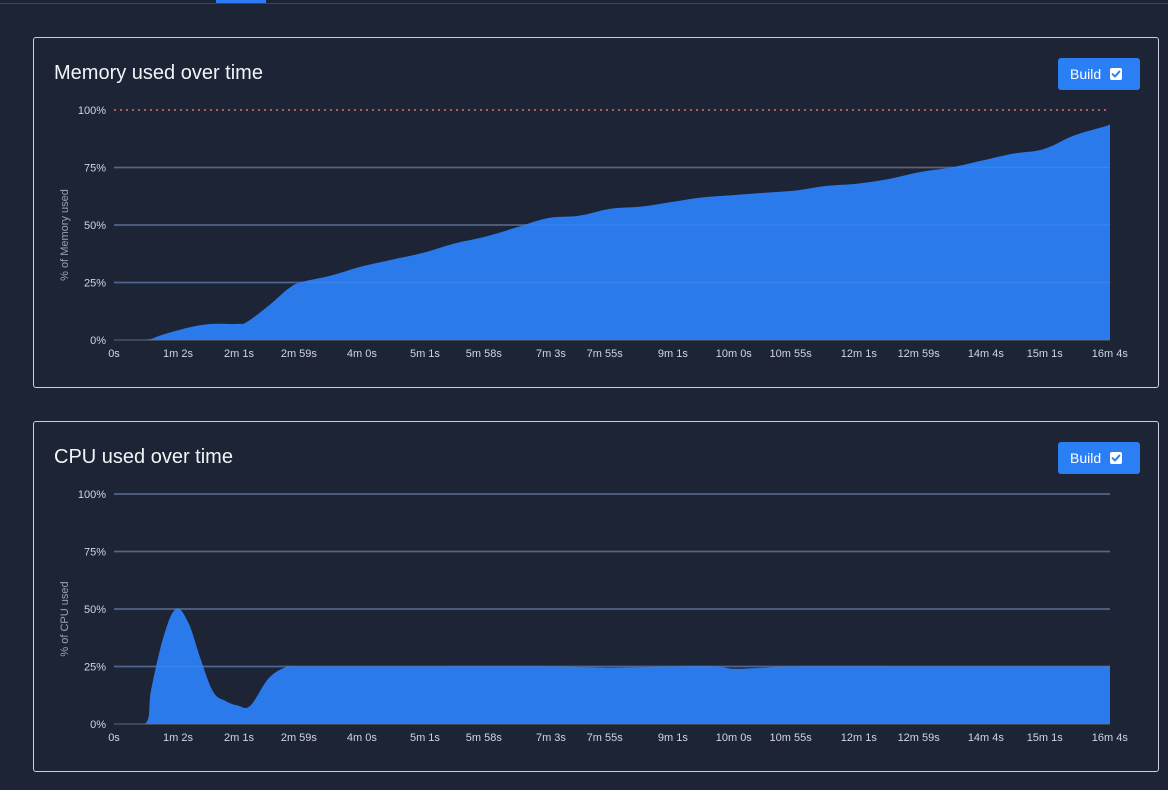 The width and height of the screenshot is (1168, 790). I want to click on cpu-x-tick-label: 10m 0s, so click(734, 738).